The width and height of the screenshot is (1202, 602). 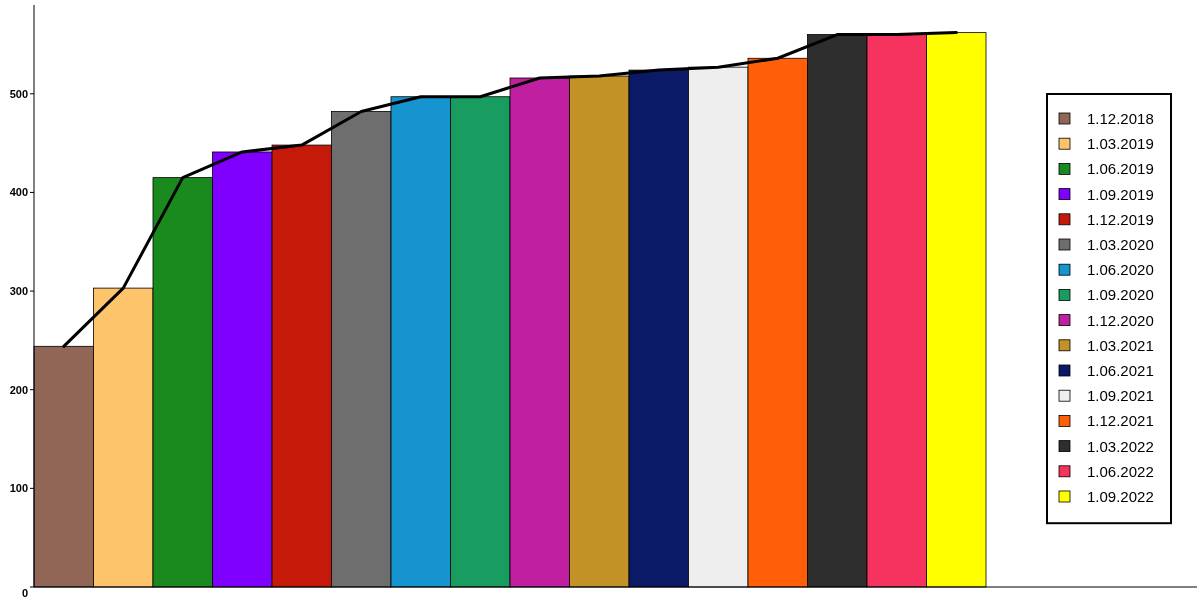 What do you see at coordinates (1120, 370) in the screenshot?
I see `legend-label: 1.06.2021` at bounding box center [1120, 370].